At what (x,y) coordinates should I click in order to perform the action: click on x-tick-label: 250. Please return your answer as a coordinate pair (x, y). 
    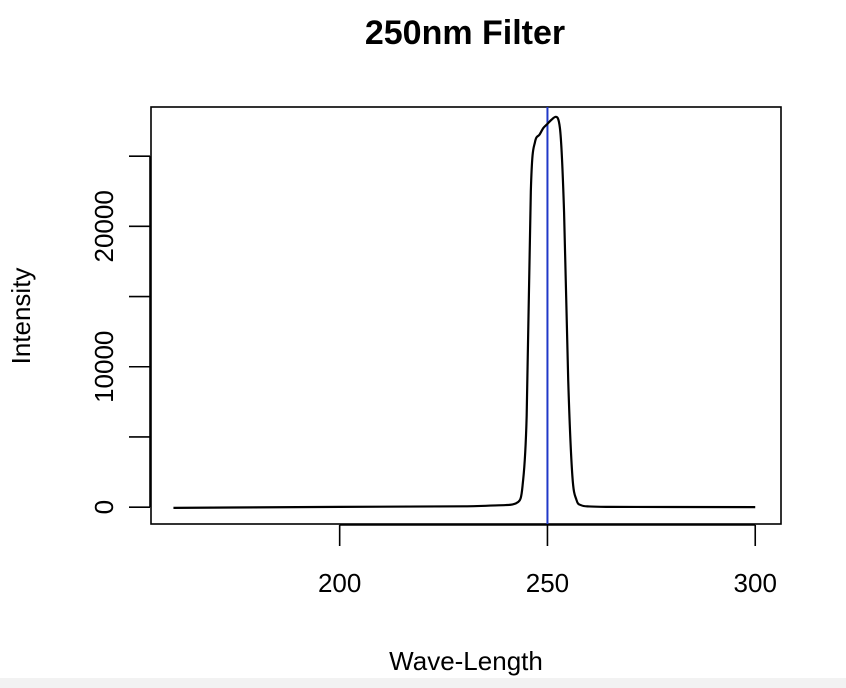
    Looking at the image, I should click on (547, 583).